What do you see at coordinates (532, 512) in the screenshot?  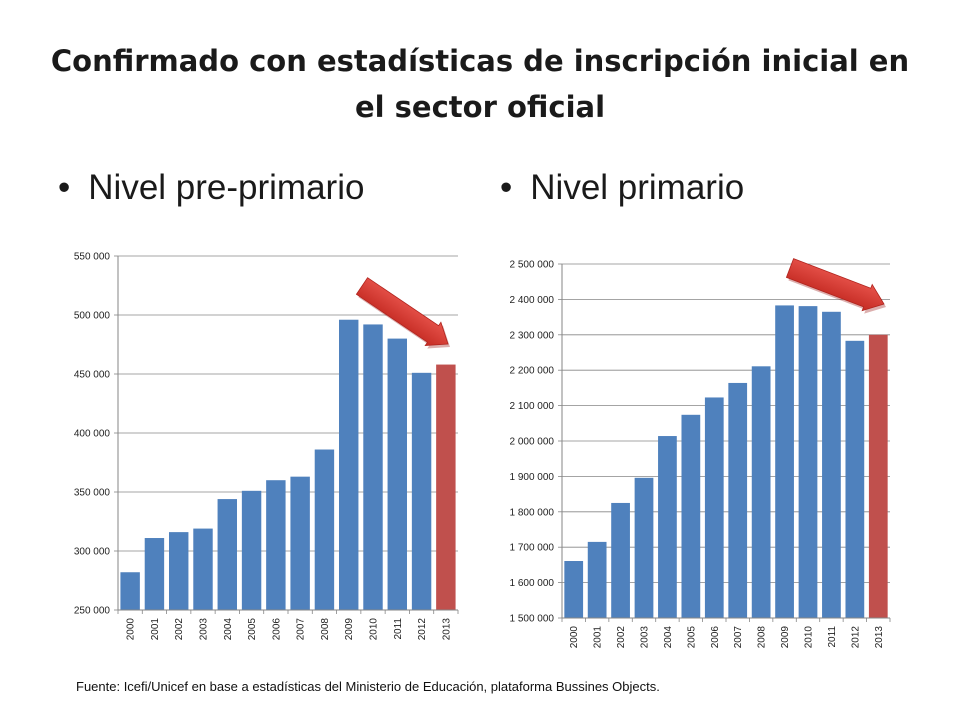 I see `y-tick-label: 1 800 000` at bounding box center [532, 512].